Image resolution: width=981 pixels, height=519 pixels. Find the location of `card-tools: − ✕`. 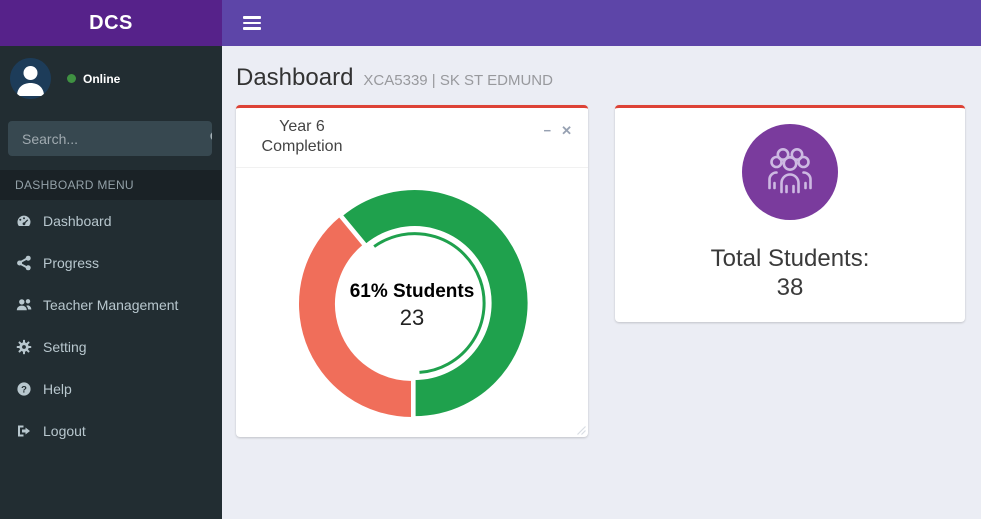

card-tools: − ✕ is located at coordinates (558, 130).